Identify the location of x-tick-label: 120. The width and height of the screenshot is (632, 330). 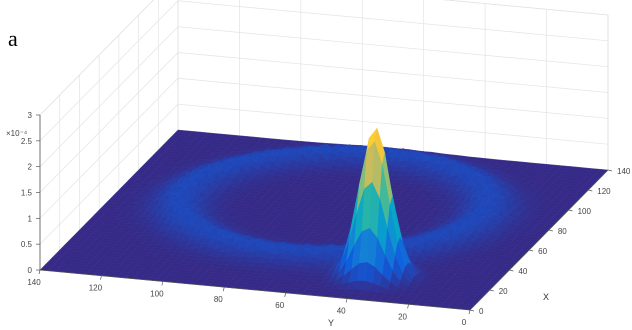
(604, 191).